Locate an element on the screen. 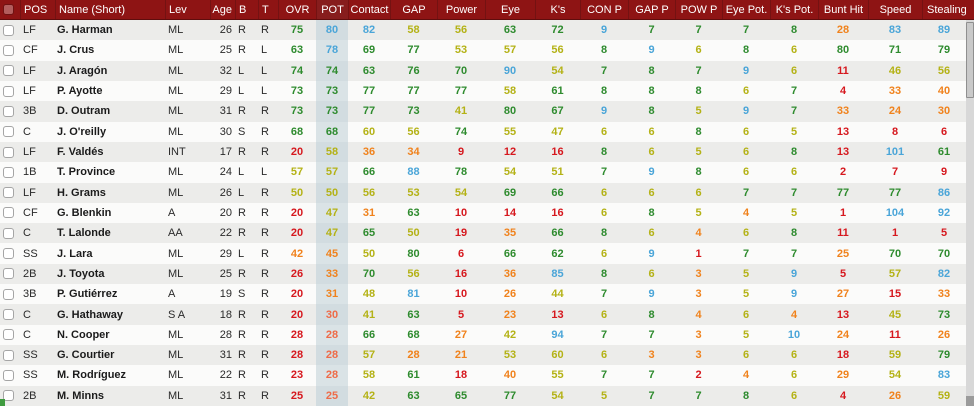  select-all-checkbox is located at coordinates (8, 9).